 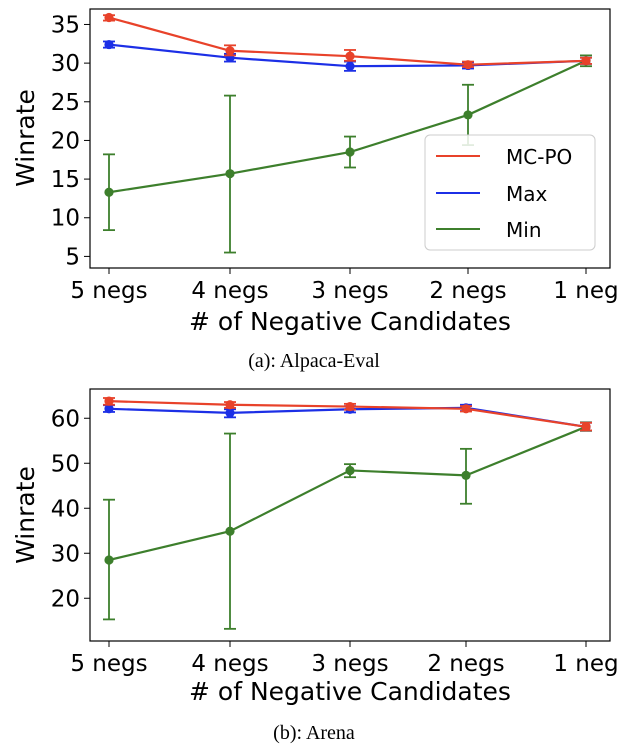 I want to click on legend-label-min: Min, so click(x=524, y=230).